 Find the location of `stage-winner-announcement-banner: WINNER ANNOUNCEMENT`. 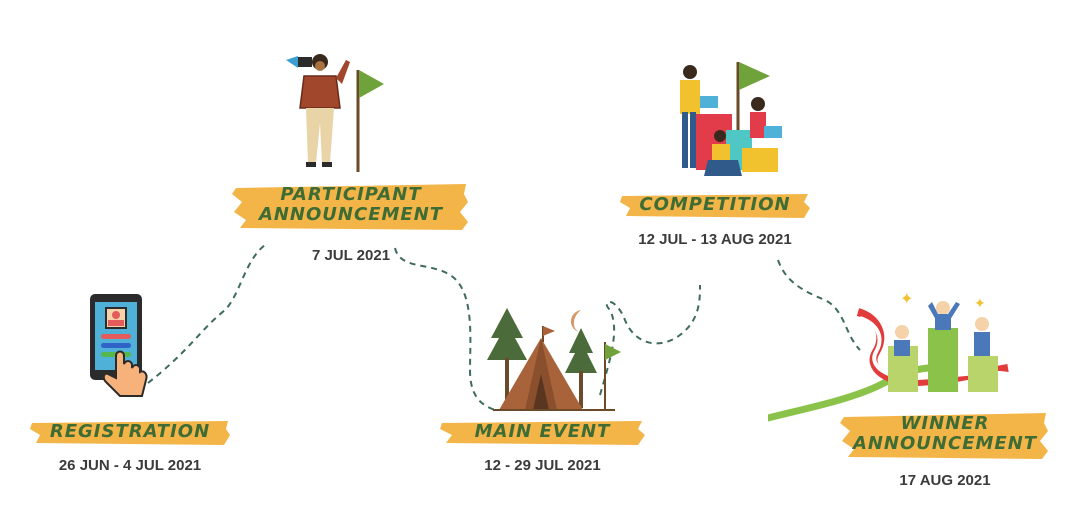

stage-winner-announcement-banner: WINNER ANNOUNCEMENT is located at coordinates (945, 434).